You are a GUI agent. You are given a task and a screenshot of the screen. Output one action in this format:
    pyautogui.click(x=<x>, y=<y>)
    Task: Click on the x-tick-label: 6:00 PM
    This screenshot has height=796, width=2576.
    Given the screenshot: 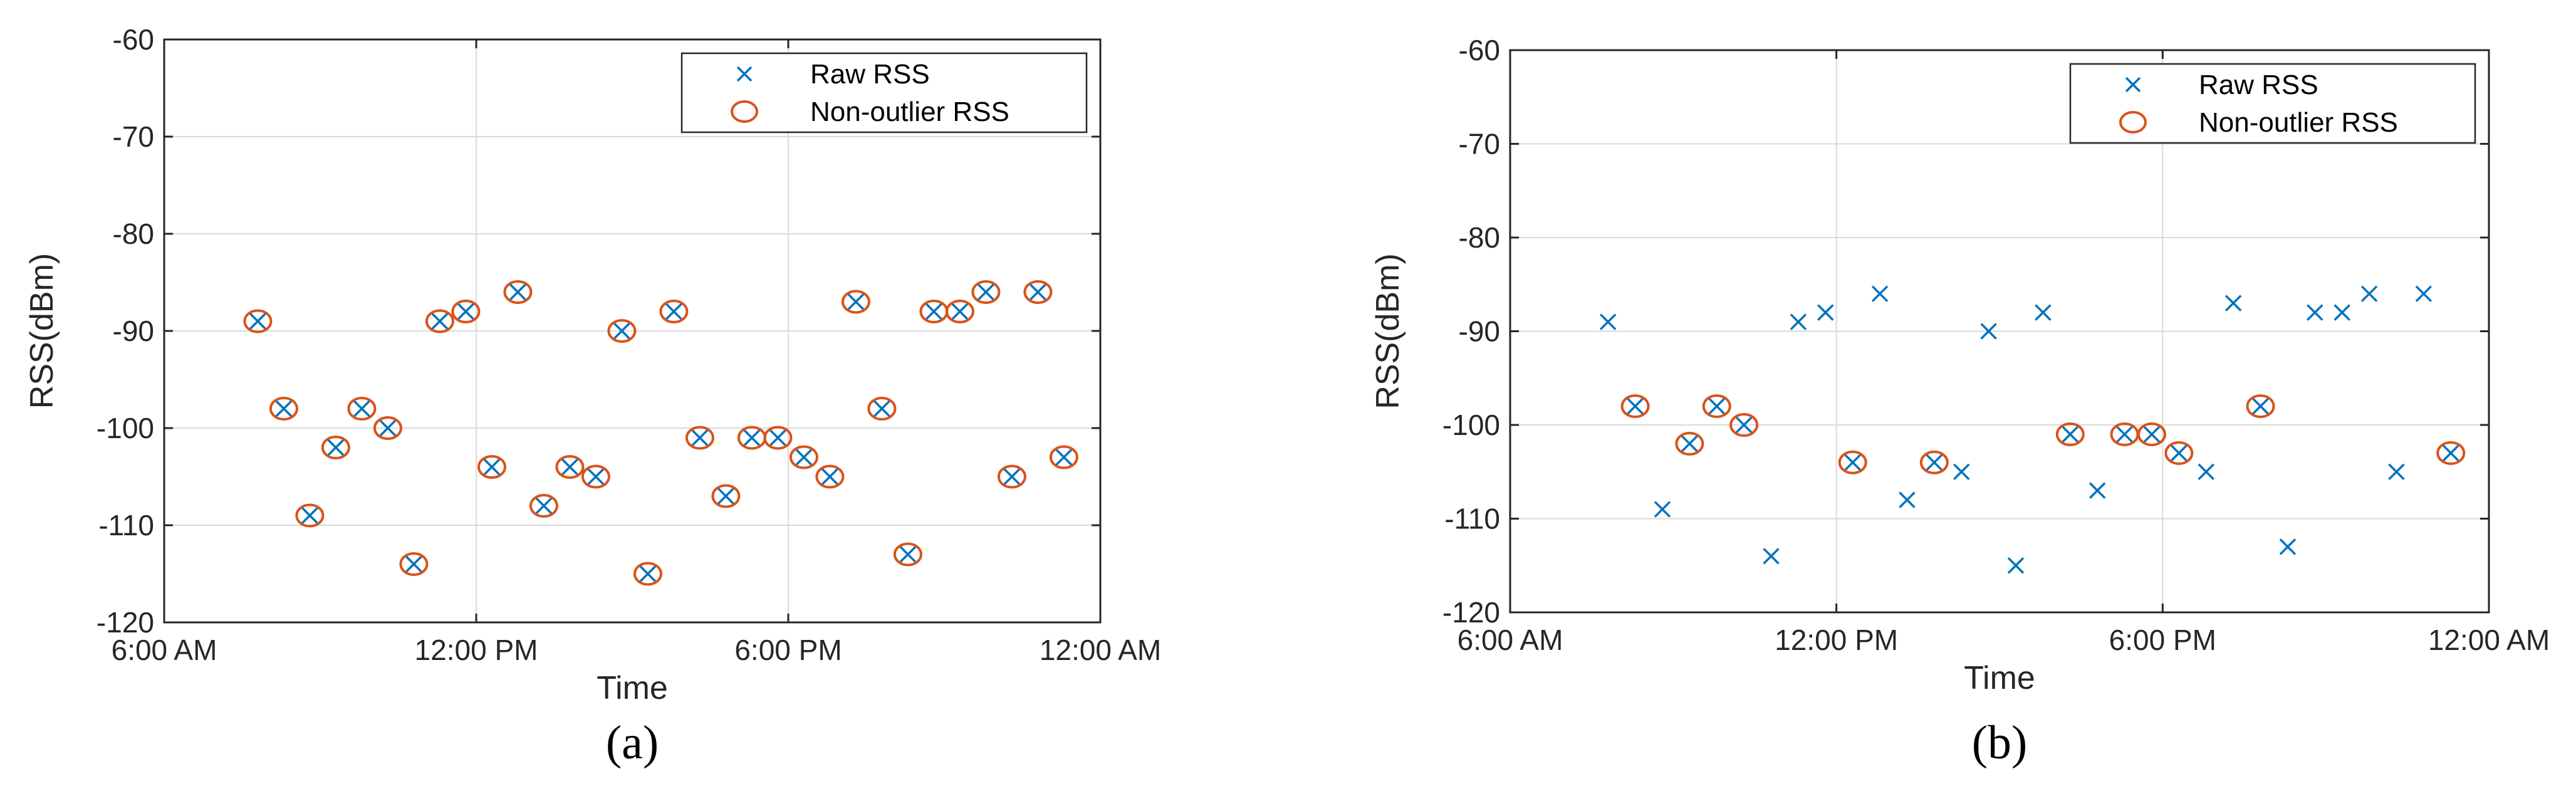 What is the action you would take?
    pyautogui.click(x=2162, y=640)
    